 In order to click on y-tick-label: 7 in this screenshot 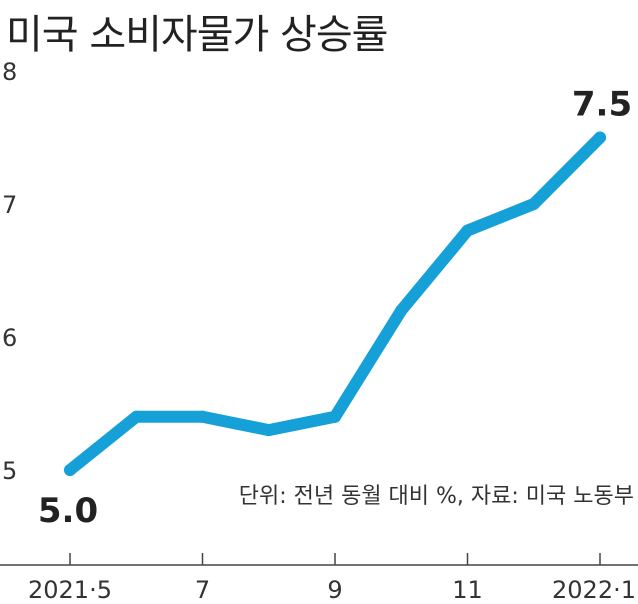, I will do `click(9, 205)`.